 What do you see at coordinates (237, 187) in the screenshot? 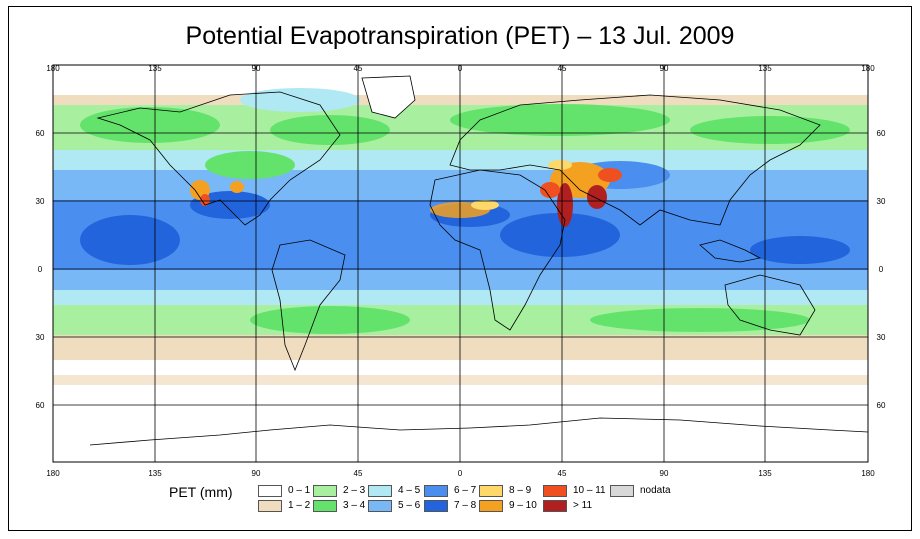
I see `hotspot-texas` at bounding box center [237, 187].